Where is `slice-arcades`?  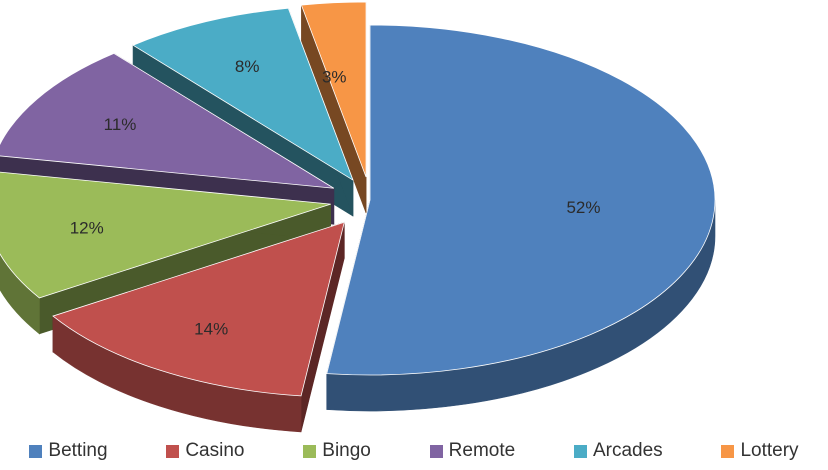 slice-arcades is located at coordinates (243, 94).